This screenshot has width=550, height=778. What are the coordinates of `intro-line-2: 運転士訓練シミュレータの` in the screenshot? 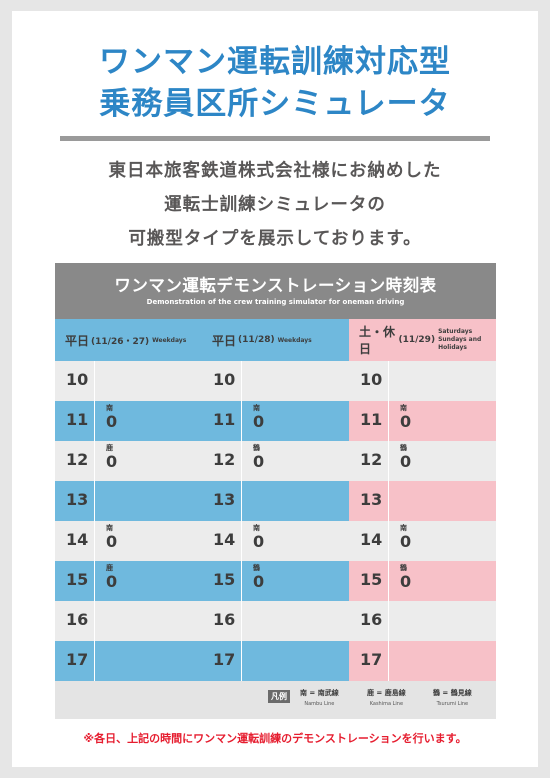 It's located at (275, 205).